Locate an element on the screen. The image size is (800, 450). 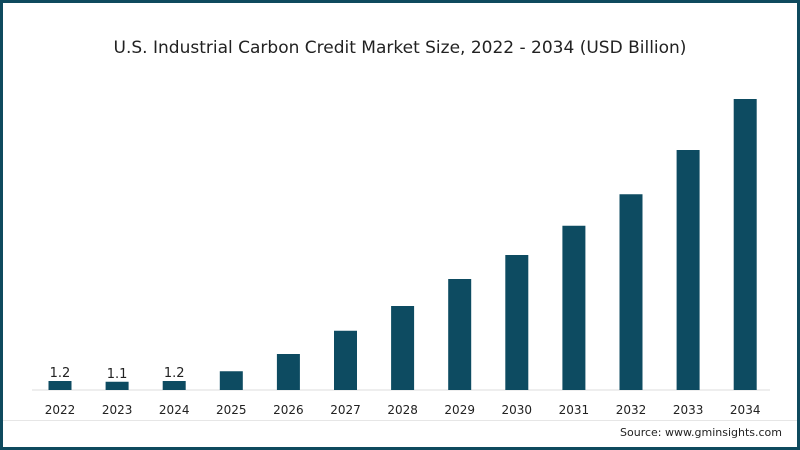
data-label: 1.1 is located at coordinates (117, 374).